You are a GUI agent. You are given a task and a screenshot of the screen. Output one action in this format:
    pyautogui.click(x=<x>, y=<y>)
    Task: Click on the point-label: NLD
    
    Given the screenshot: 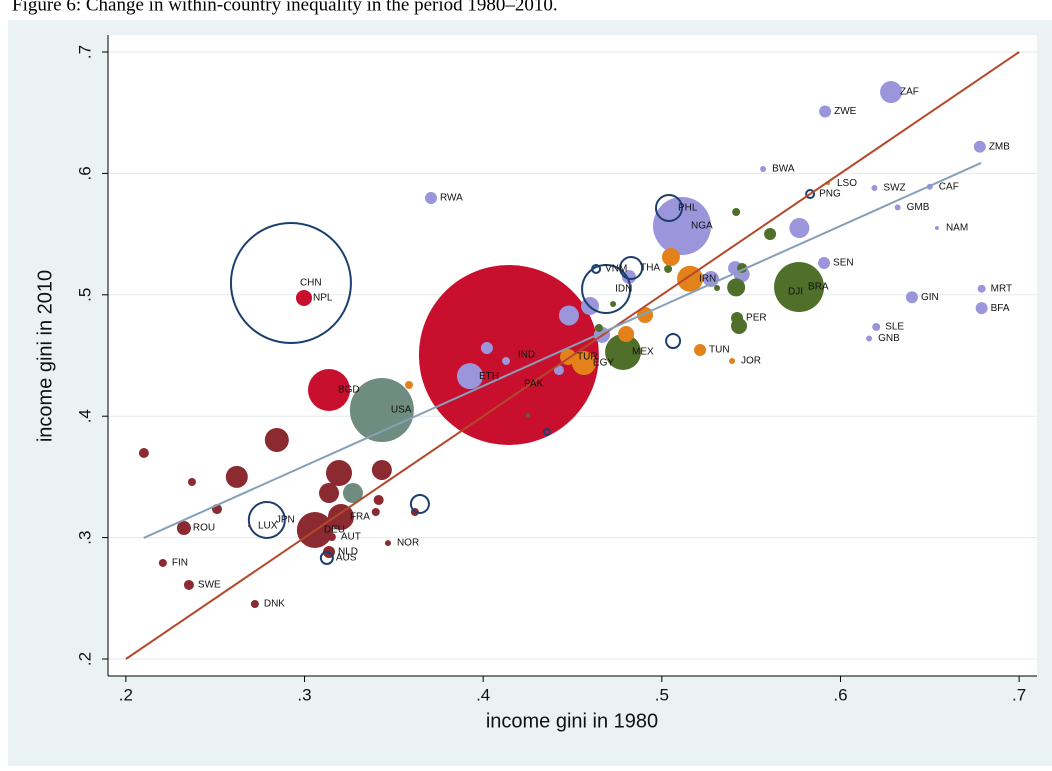 What is the action you would take?
    pyautogui.click(x=348, y=552)
    